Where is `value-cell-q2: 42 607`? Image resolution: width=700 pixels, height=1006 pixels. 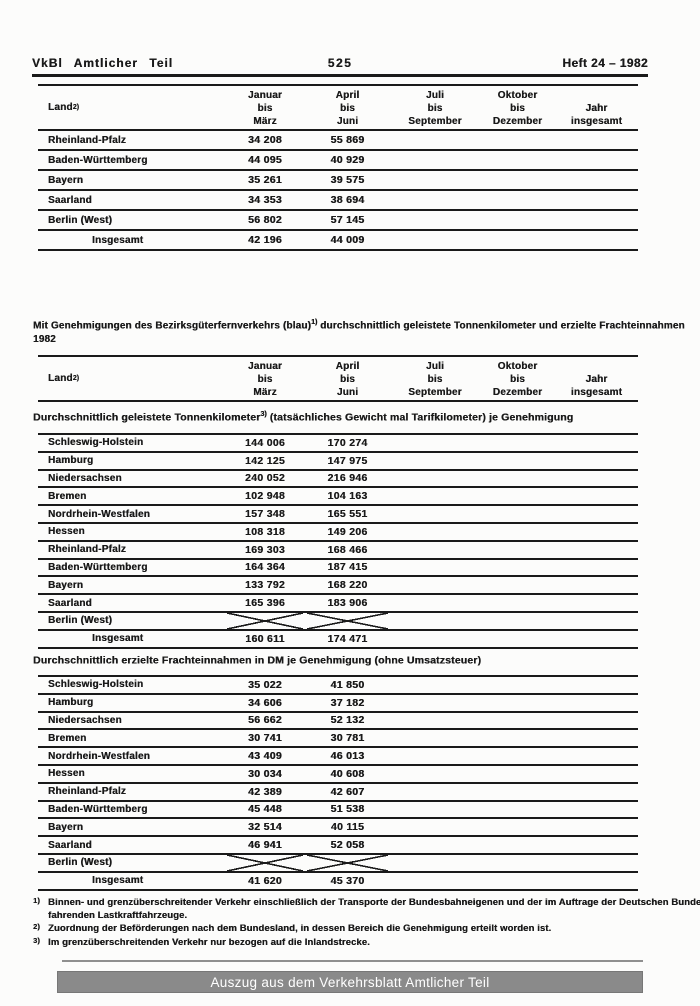 value-cell-q2: 42 607 is located at coordinates (347, 791).